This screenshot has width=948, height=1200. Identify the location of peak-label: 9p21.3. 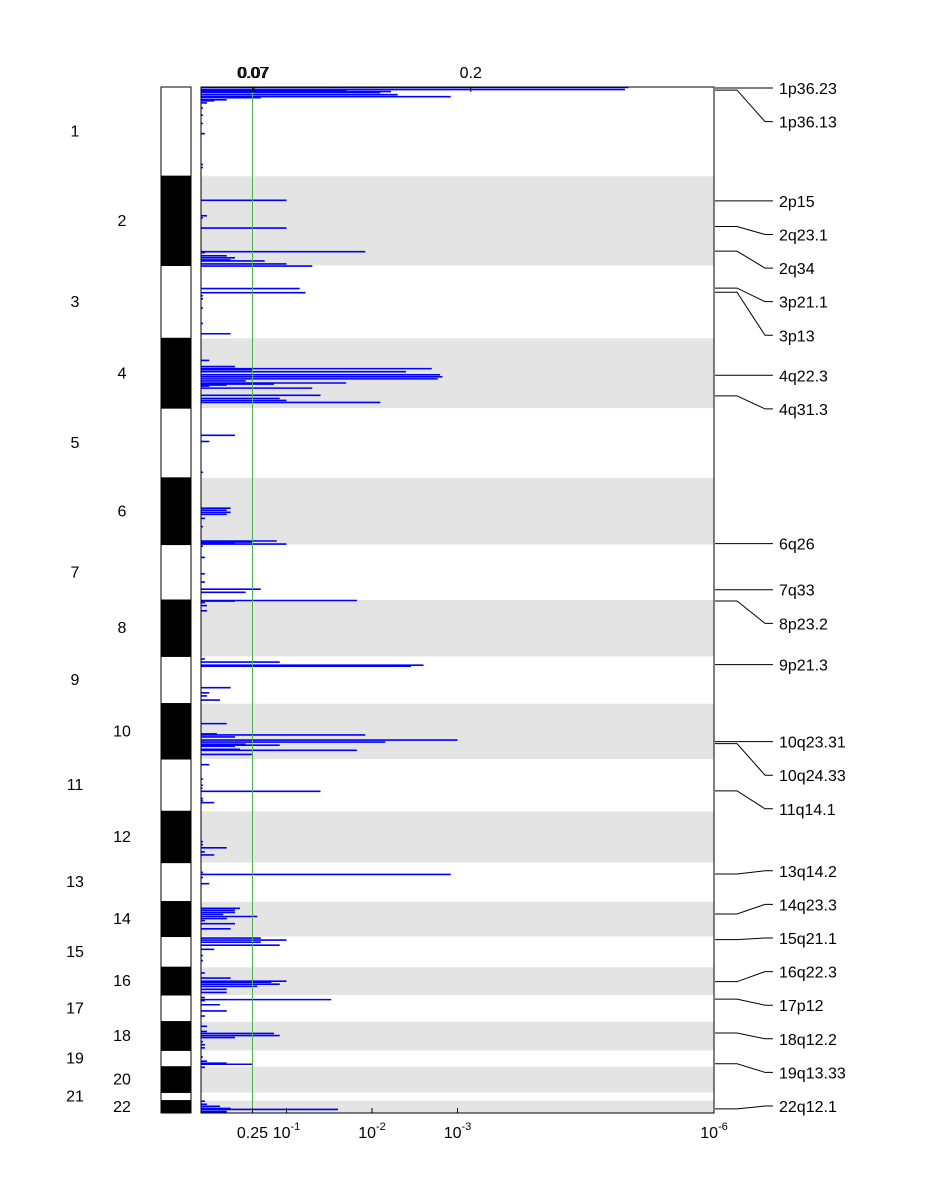
(803, 666).